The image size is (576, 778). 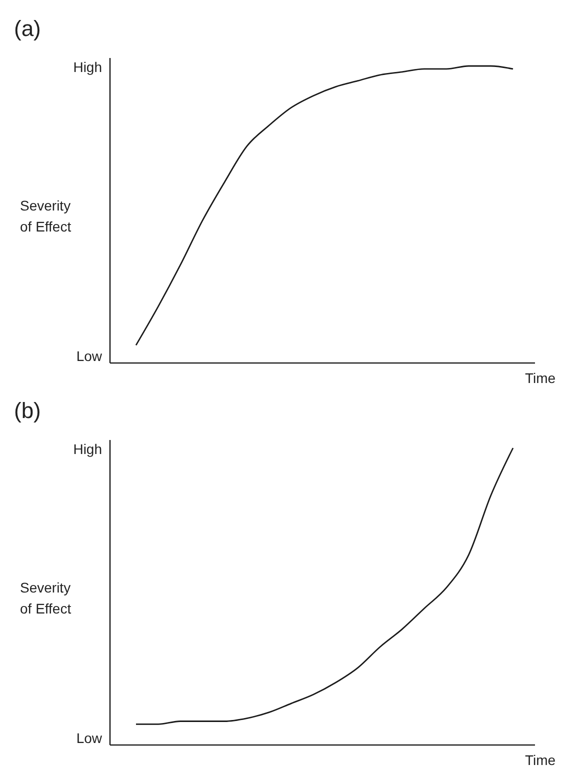 I want to click on chart-title: (b), so click(x=27, y=410).